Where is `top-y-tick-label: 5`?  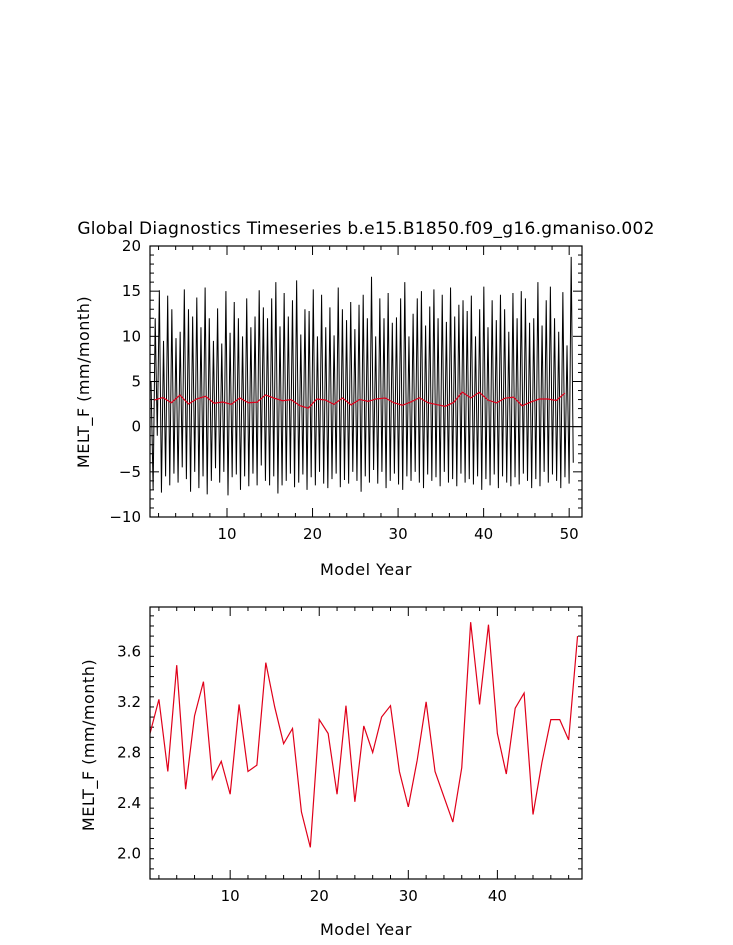 top-y-tick-label: 5 is located at coordinates (136, 382).